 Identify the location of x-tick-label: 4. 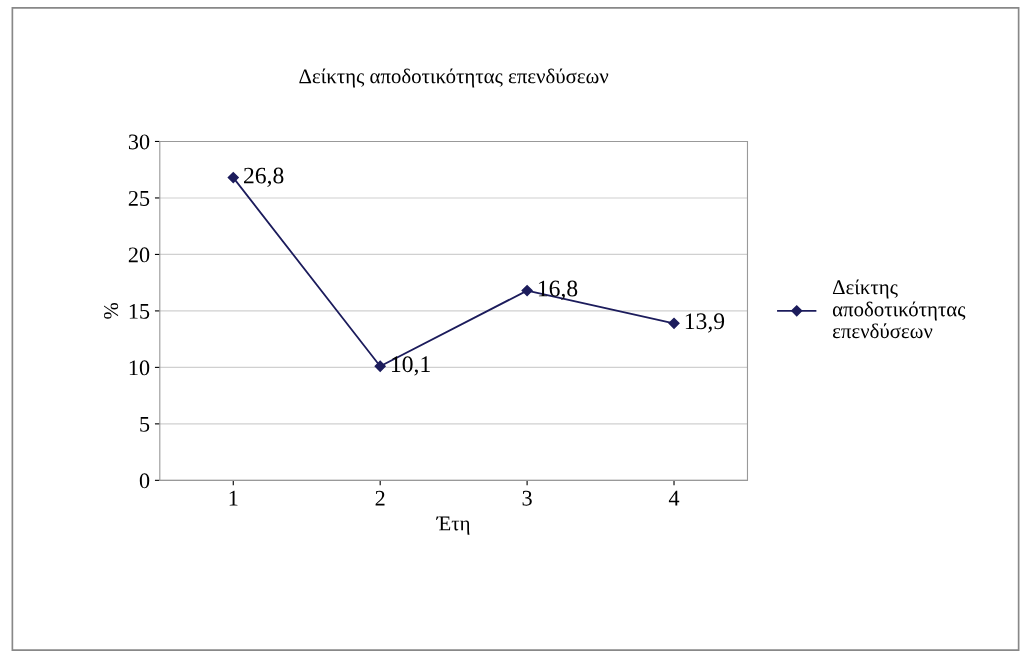
(674, 498).